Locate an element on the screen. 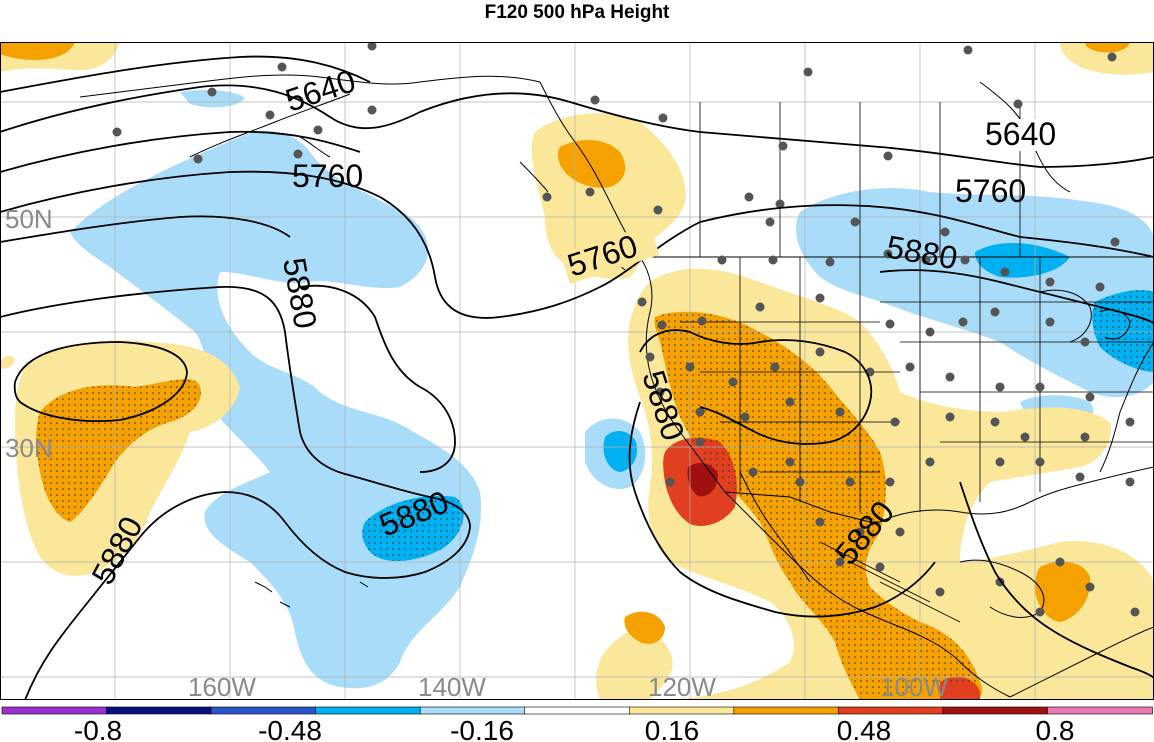  lon-label-160w: 160W is located at coordinates (222, 686).